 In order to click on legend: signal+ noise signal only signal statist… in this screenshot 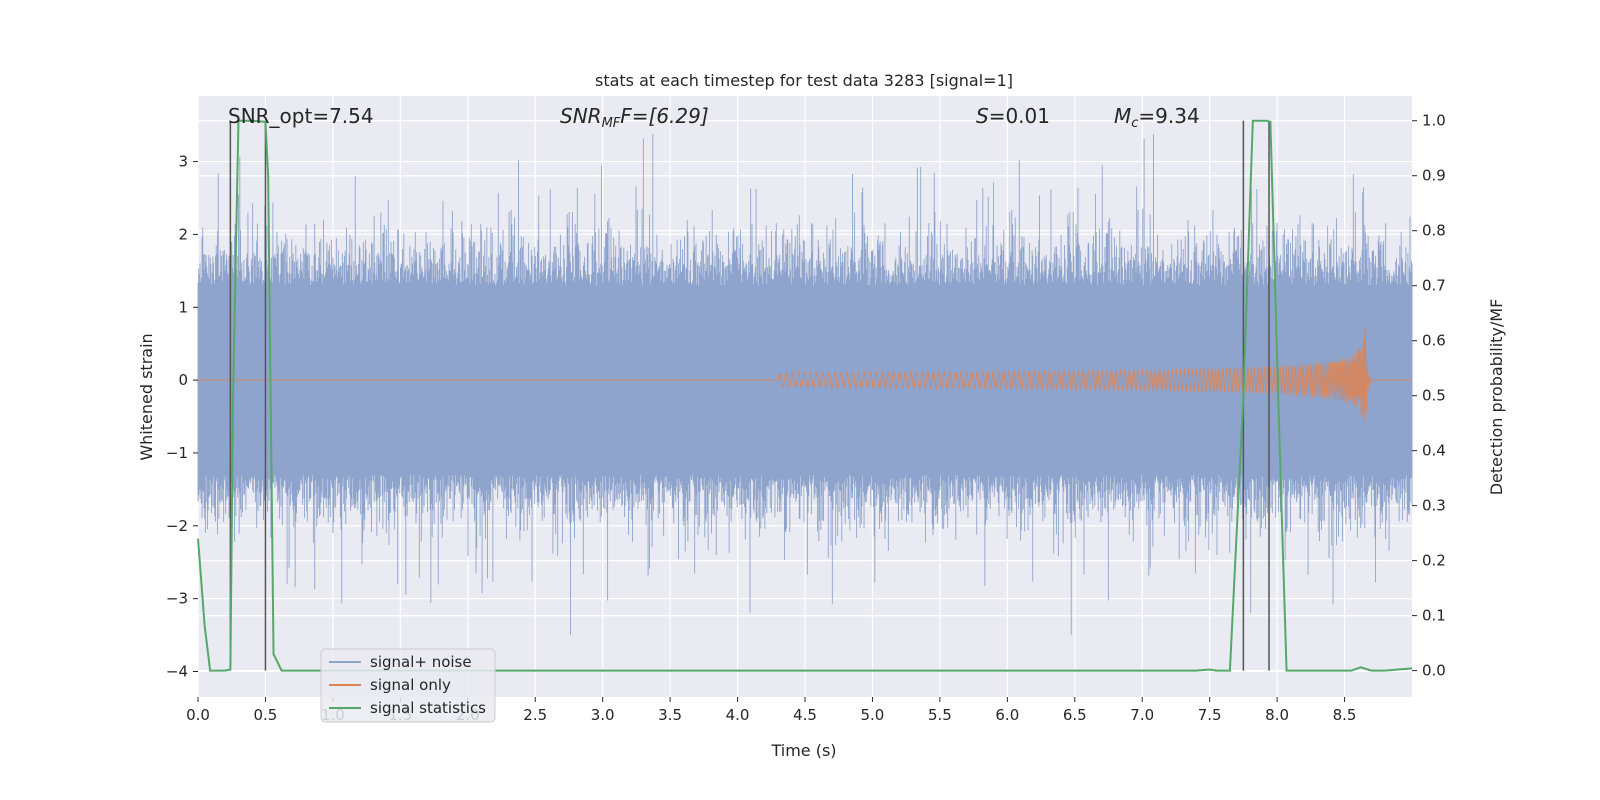, I will do `click(408, 685)`.